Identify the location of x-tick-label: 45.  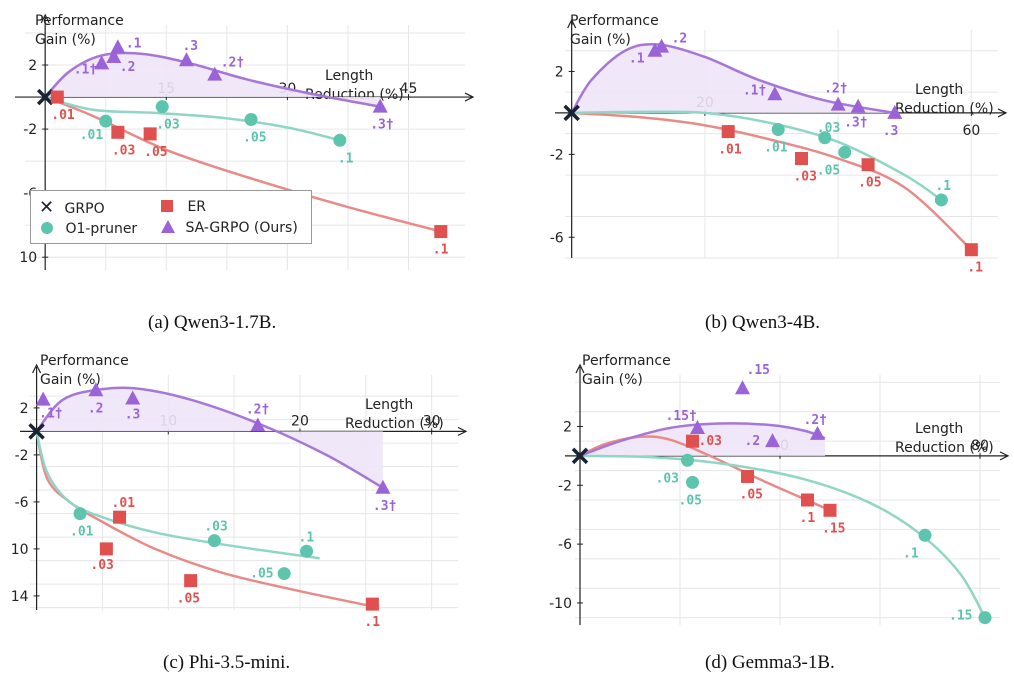
(409, 89).